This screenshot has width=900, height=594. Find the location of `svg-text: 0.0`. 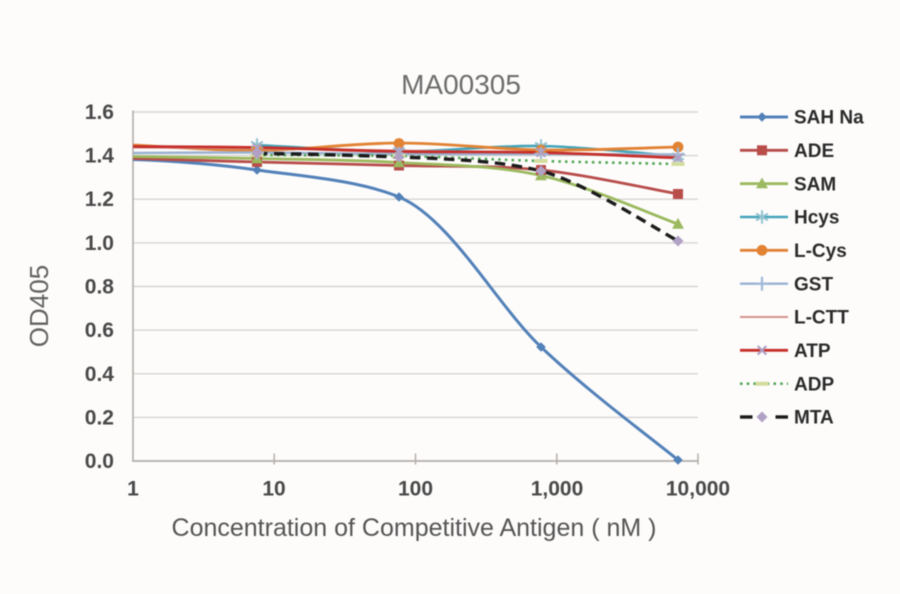

svg-text: 0.0 is located at coordinates (99, 461).